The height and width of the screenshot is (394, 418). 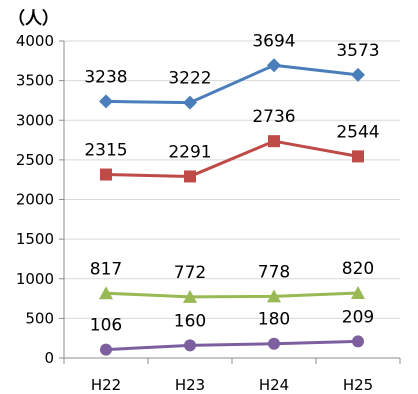 What do you see at coordinates (273, 41) in the screenshot?
I see `data-label: 3694` at bounding box center [273, 41].